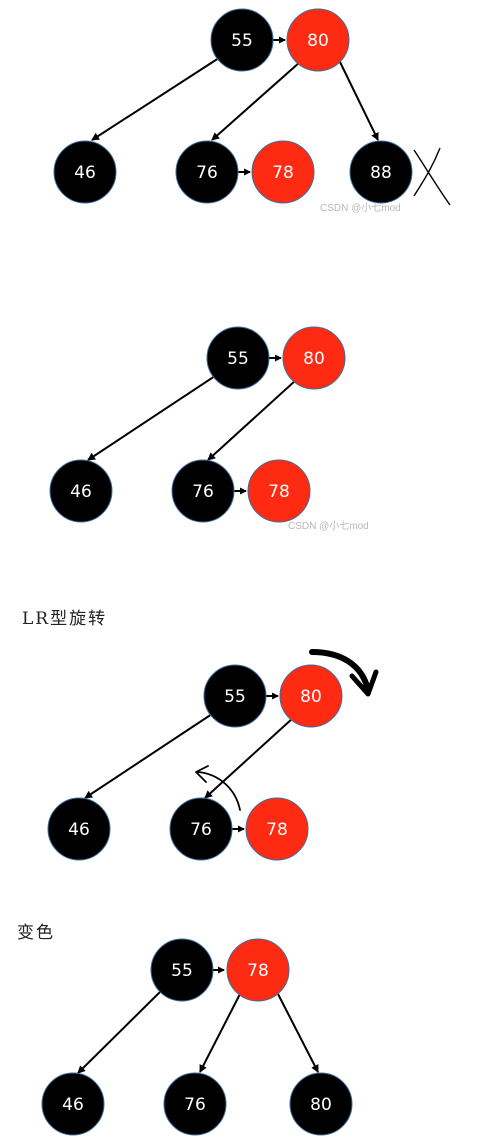 This screenshot has width=487, height=1141. I want to click on section-heading: LR型旋转, so click(64, 619).